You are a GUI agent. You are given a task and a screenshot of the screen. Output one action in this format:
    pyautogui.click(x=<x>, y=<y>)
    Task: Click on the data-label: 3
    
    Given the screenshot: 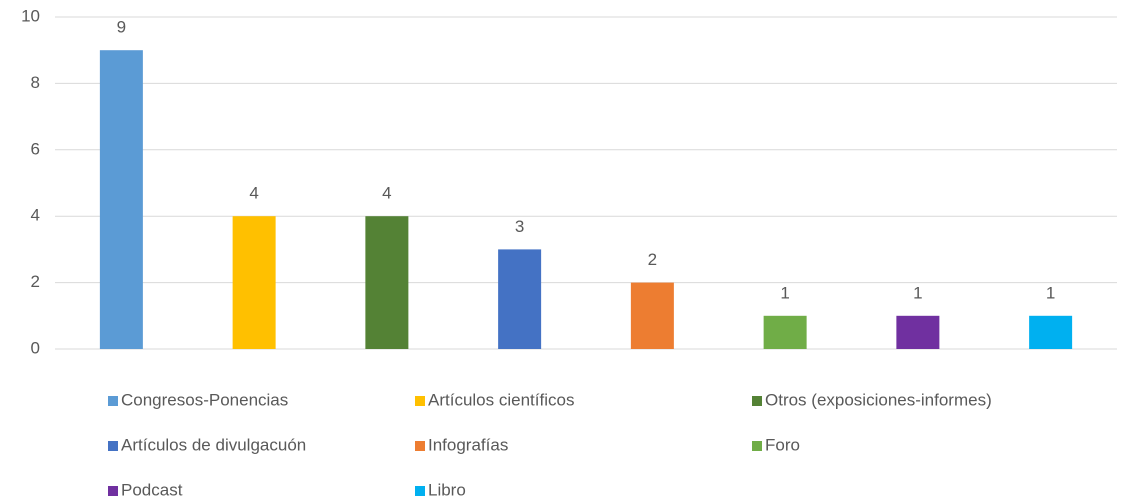 What is the action you would take?
    pyautogui.click(x=519, y=226)
    